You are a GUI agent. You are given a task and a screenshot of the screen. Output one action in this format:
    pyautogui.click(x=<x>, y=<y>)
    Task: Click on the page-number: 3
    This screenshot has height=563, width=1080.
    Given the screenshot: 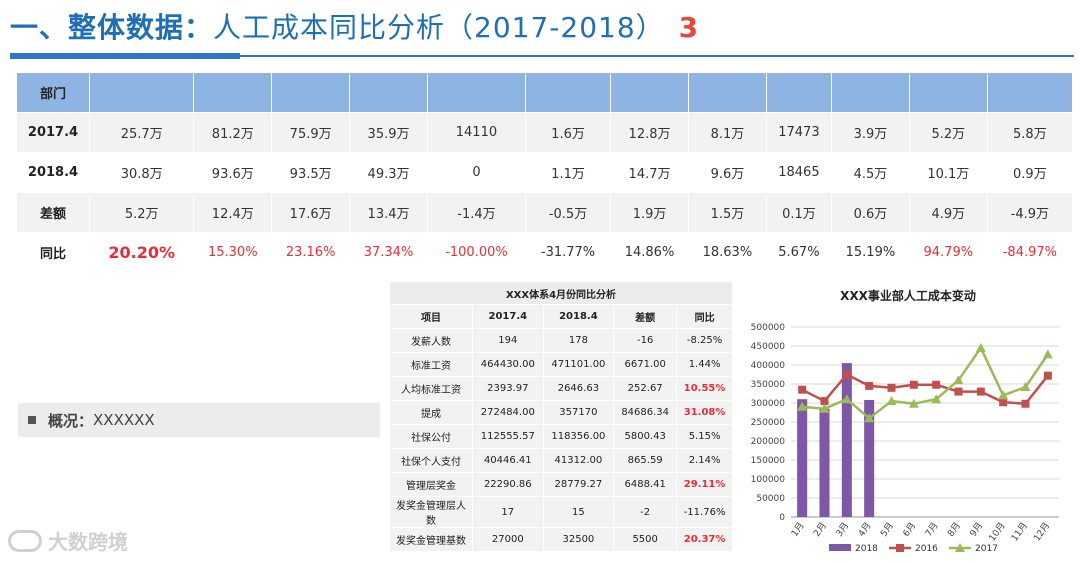 What is the action you would take?
    pyautogui.click(x=689, y=27)
    